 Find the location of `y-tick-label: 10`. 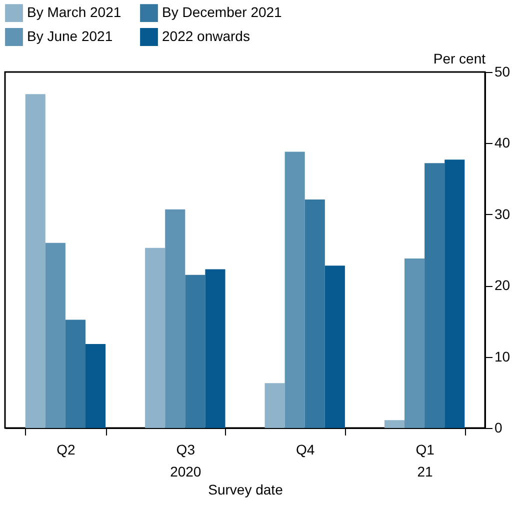

y-tick-label: 10 is located at coordinates (502, 356).